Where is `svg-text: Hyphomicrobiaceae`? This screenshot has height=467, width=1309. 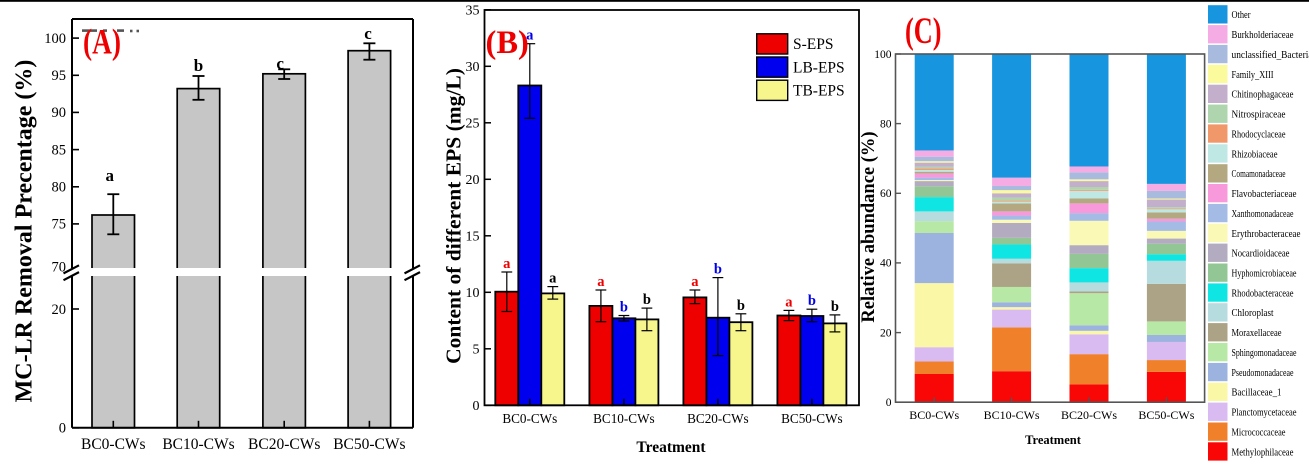
svg-text: Hyphomicrobiaceae is located at coordinates (1264, 274).